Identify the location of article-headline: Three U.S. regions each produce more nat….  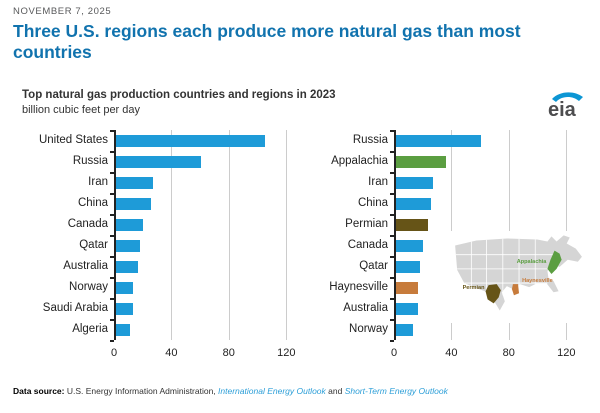
(267, 42).